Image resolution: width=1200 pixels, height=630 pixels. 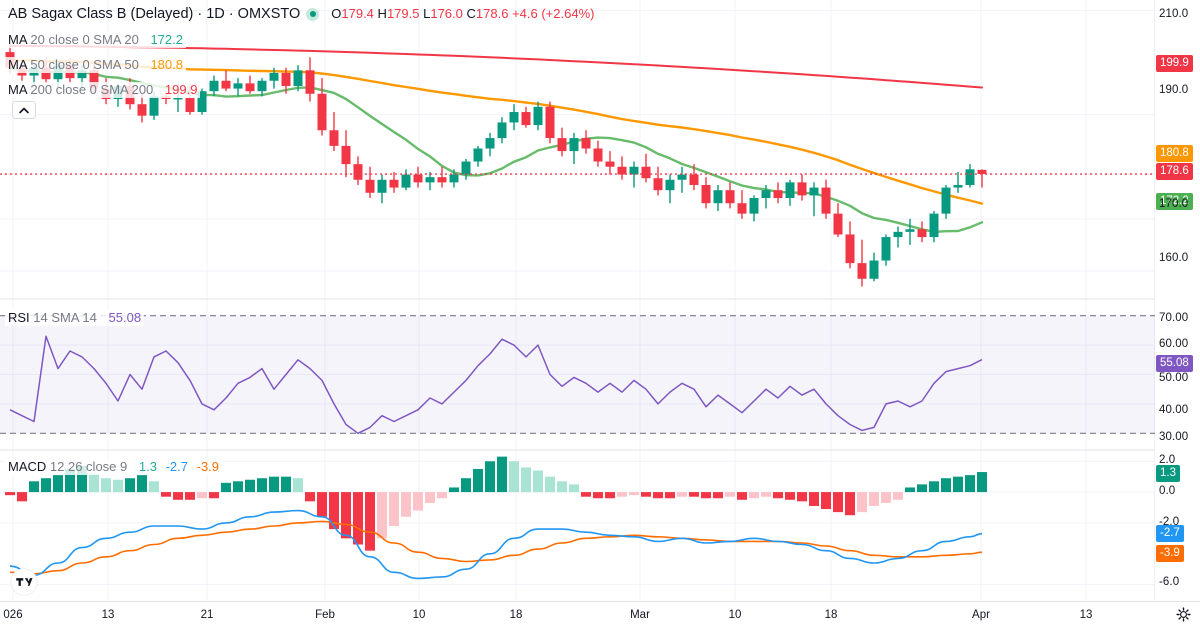 What do you see at coordinates (1174, 14) in the screenshot?
I see `price-axis-tick: 210.0` at bounding box center [1174, 14].